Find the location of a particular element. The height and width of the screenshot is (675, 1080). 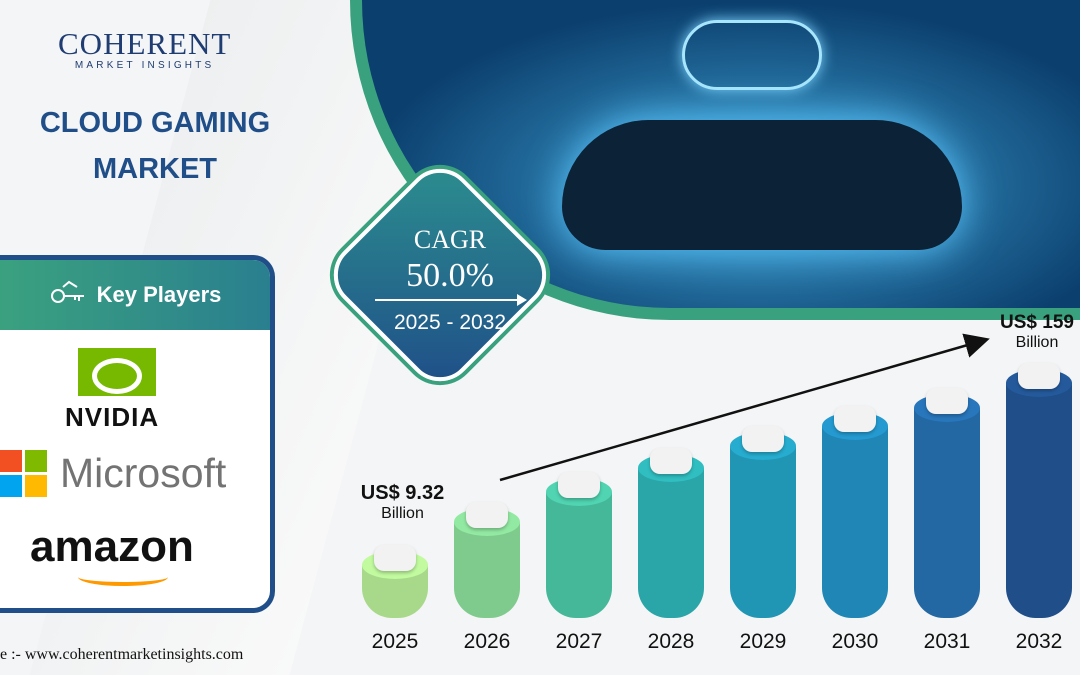

title-line-1: CLOUD GAMING is located at coordinates (155, 123).